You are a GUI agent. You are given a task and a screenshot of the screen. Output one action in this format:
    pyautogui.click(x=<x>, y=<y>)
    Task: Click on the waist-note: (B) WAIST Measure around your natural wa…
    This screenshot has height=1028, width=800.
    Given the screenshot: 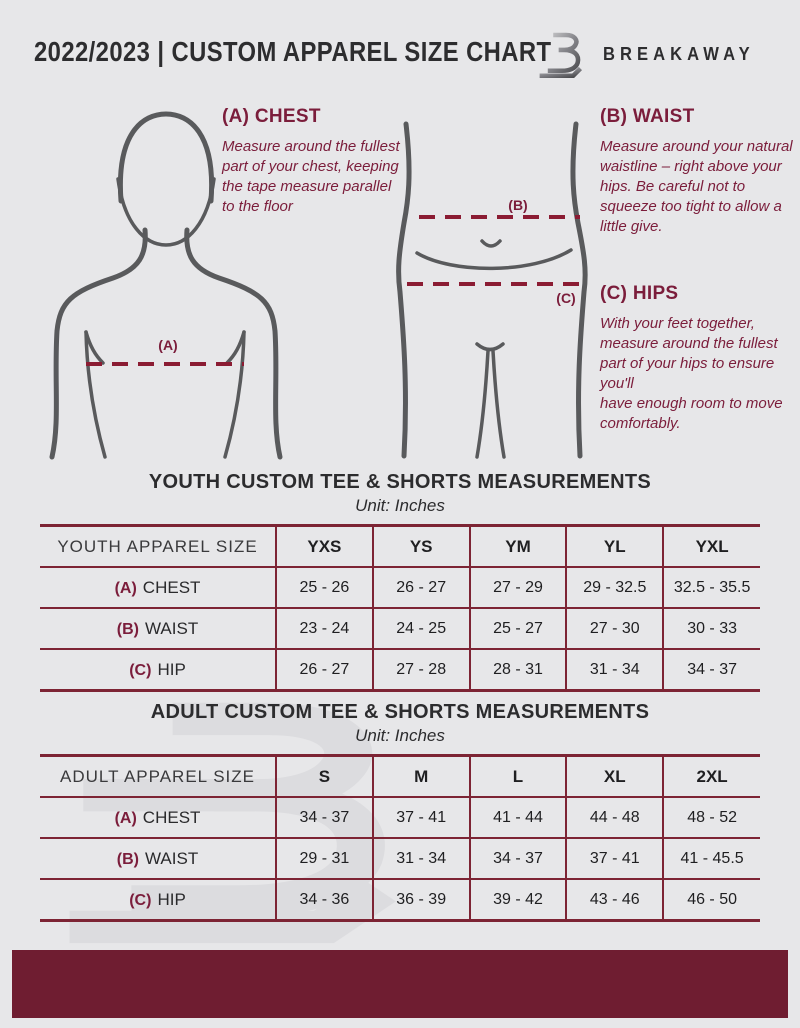 What is the action you would take?
    pyautogui.click(x=698, y=171)
    